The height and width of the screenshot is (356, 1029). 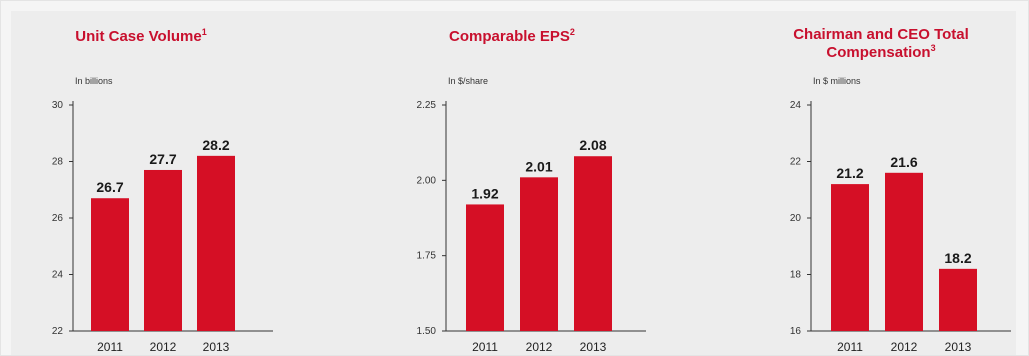 What do you see at coordinates (880, 52) in the screenshot?
I see `chart-title-line-2: Compensation3` at bounding box center [880, 52].